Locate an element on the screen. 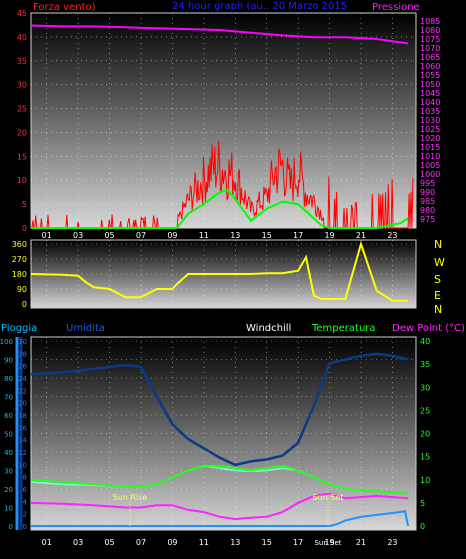 This screenshot has width=466, height=559. pressure-tick-label: 1005 is located at coordinates (430, 165).